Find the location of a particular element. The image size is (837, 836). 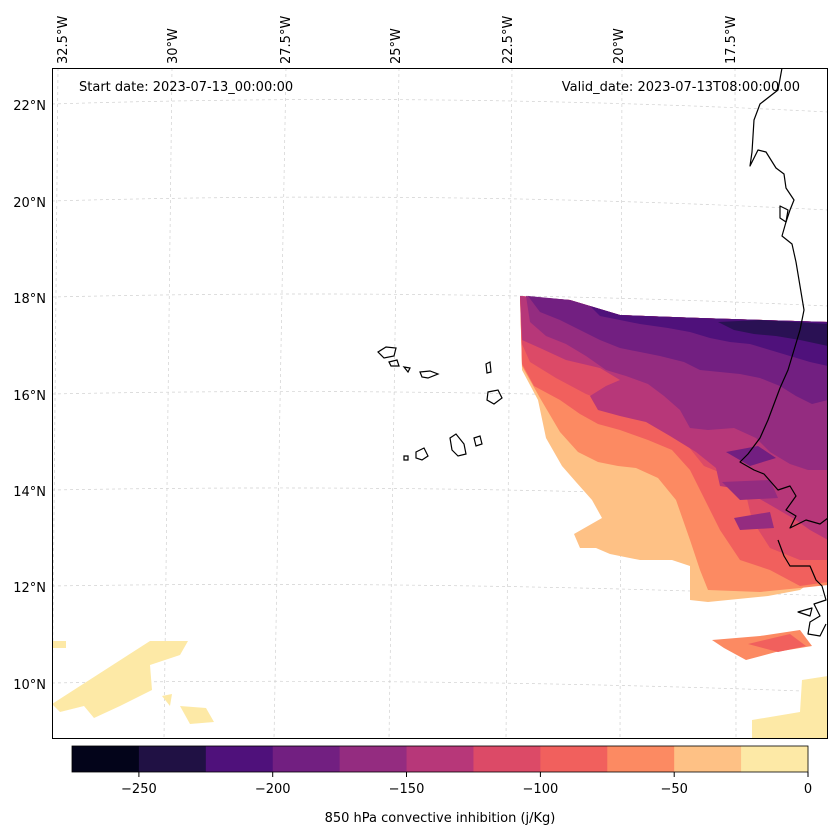

lat-label: 12°N is located at coordinates (29, 588).